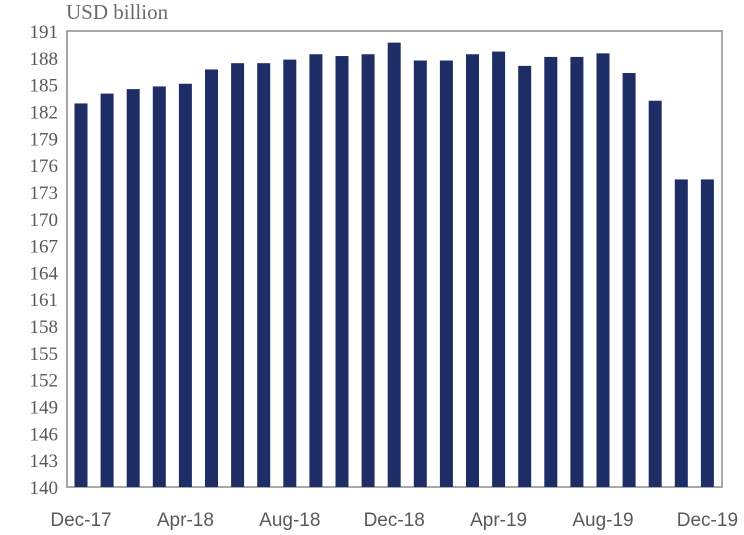  I want to click on x-tick-label: Aug-19, so click(602, 520).